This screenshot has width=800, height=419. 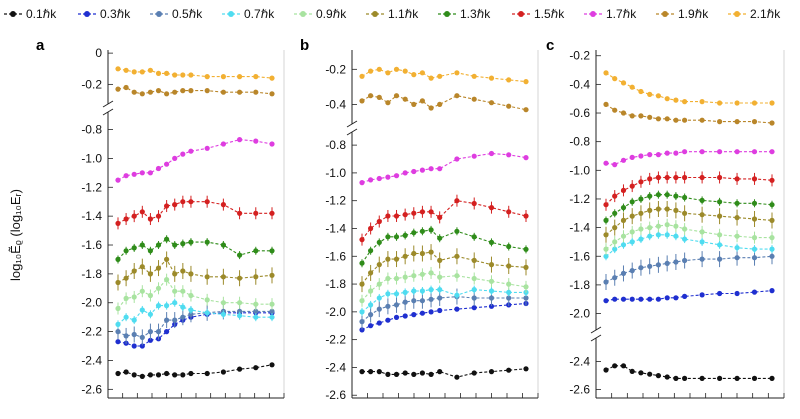 I want to click on series-1.5ℏk, so click(x=195, y=212).